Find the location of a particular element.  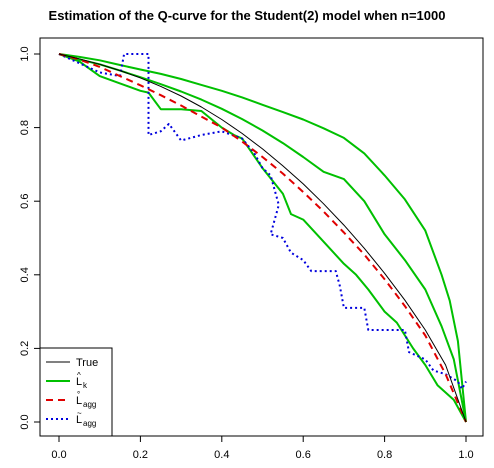

legend-label-accent: ° is located at coordinates (78, 394).